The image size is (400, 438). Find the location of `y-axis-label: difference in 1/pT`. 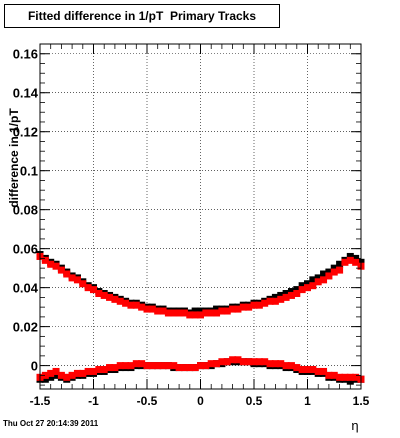

y-axis-label: difference in 1/pT is located at coordinates (14, 158).